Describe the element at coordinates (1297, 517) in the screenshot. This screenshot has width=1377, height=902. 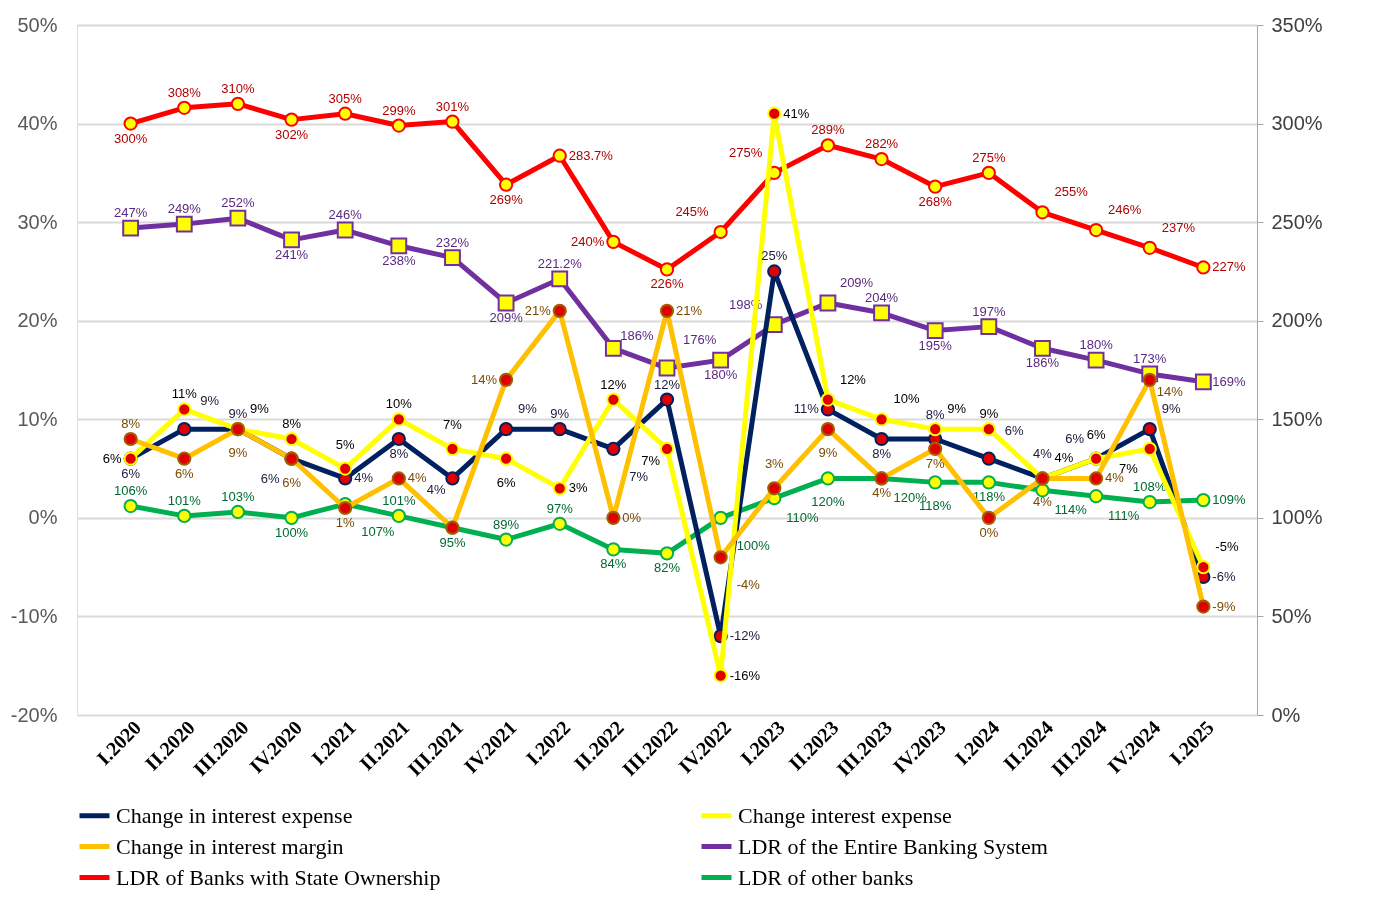
I see `y2-tick-label: 100%` at that location.